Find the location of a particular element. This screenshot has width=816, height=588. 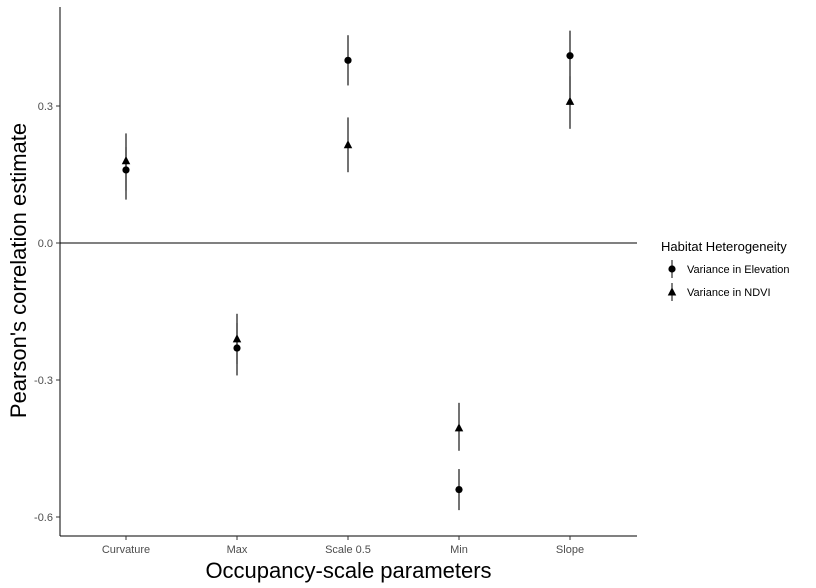

y-tick-label: -0.6 is located at coordinates (43, 518).